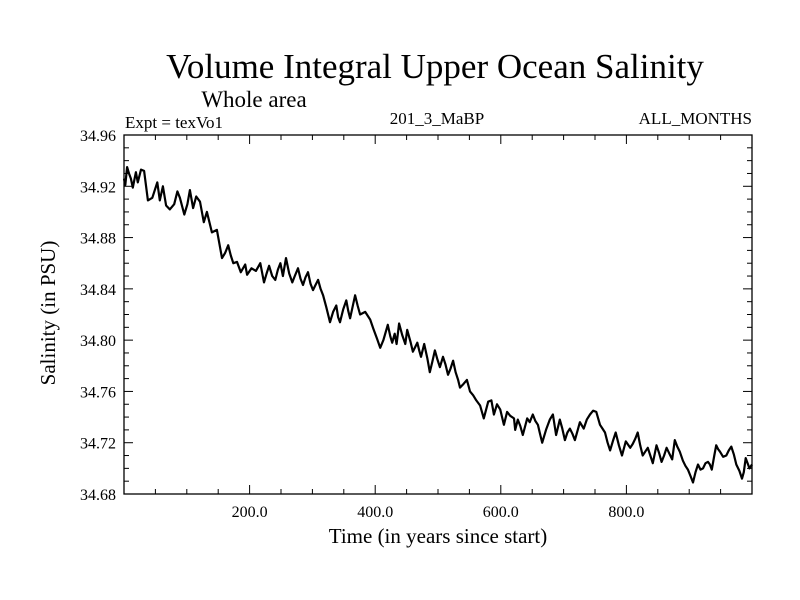 The image size is (800, 600). What do you see at coordinates (253, 99) in the screenshot?
I see `chart-subtitle: Whole area` at bounding box center [253, 99].